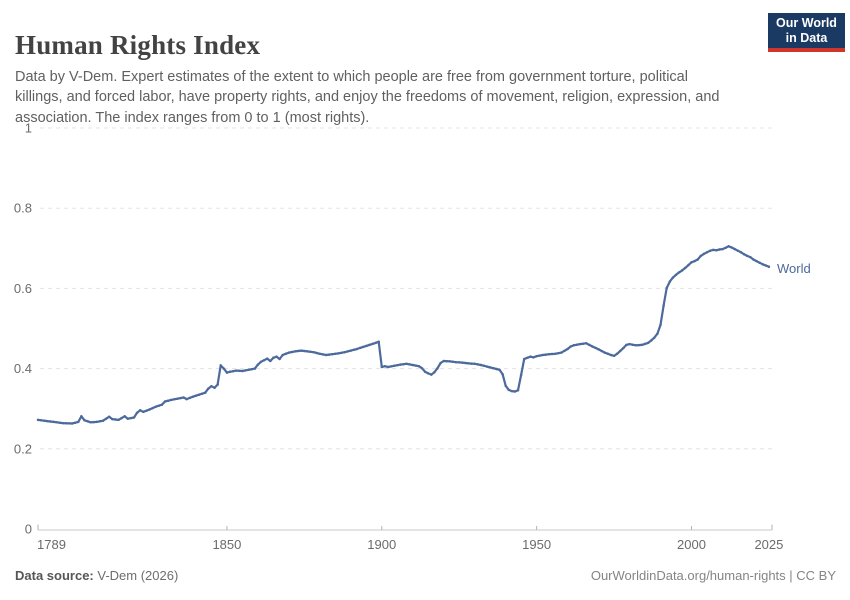 The height and width of the screenshot is (600, 850). I want to click on x-tick-label: 1900, so click(381, 544).